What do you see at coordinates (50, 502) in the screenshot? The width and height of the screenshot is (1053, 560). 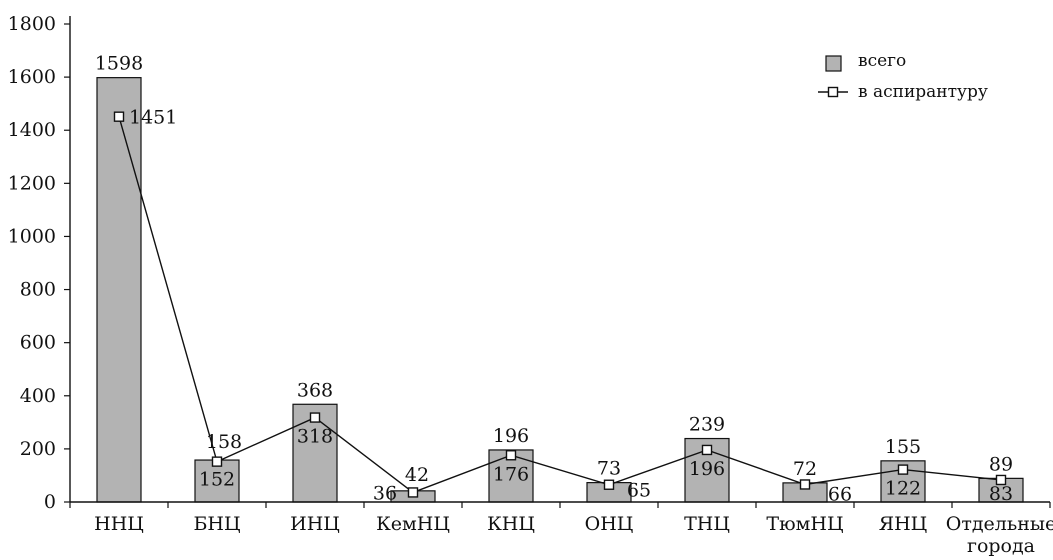 I see `y-tick-label: 0` at bounding box center [50, 502].